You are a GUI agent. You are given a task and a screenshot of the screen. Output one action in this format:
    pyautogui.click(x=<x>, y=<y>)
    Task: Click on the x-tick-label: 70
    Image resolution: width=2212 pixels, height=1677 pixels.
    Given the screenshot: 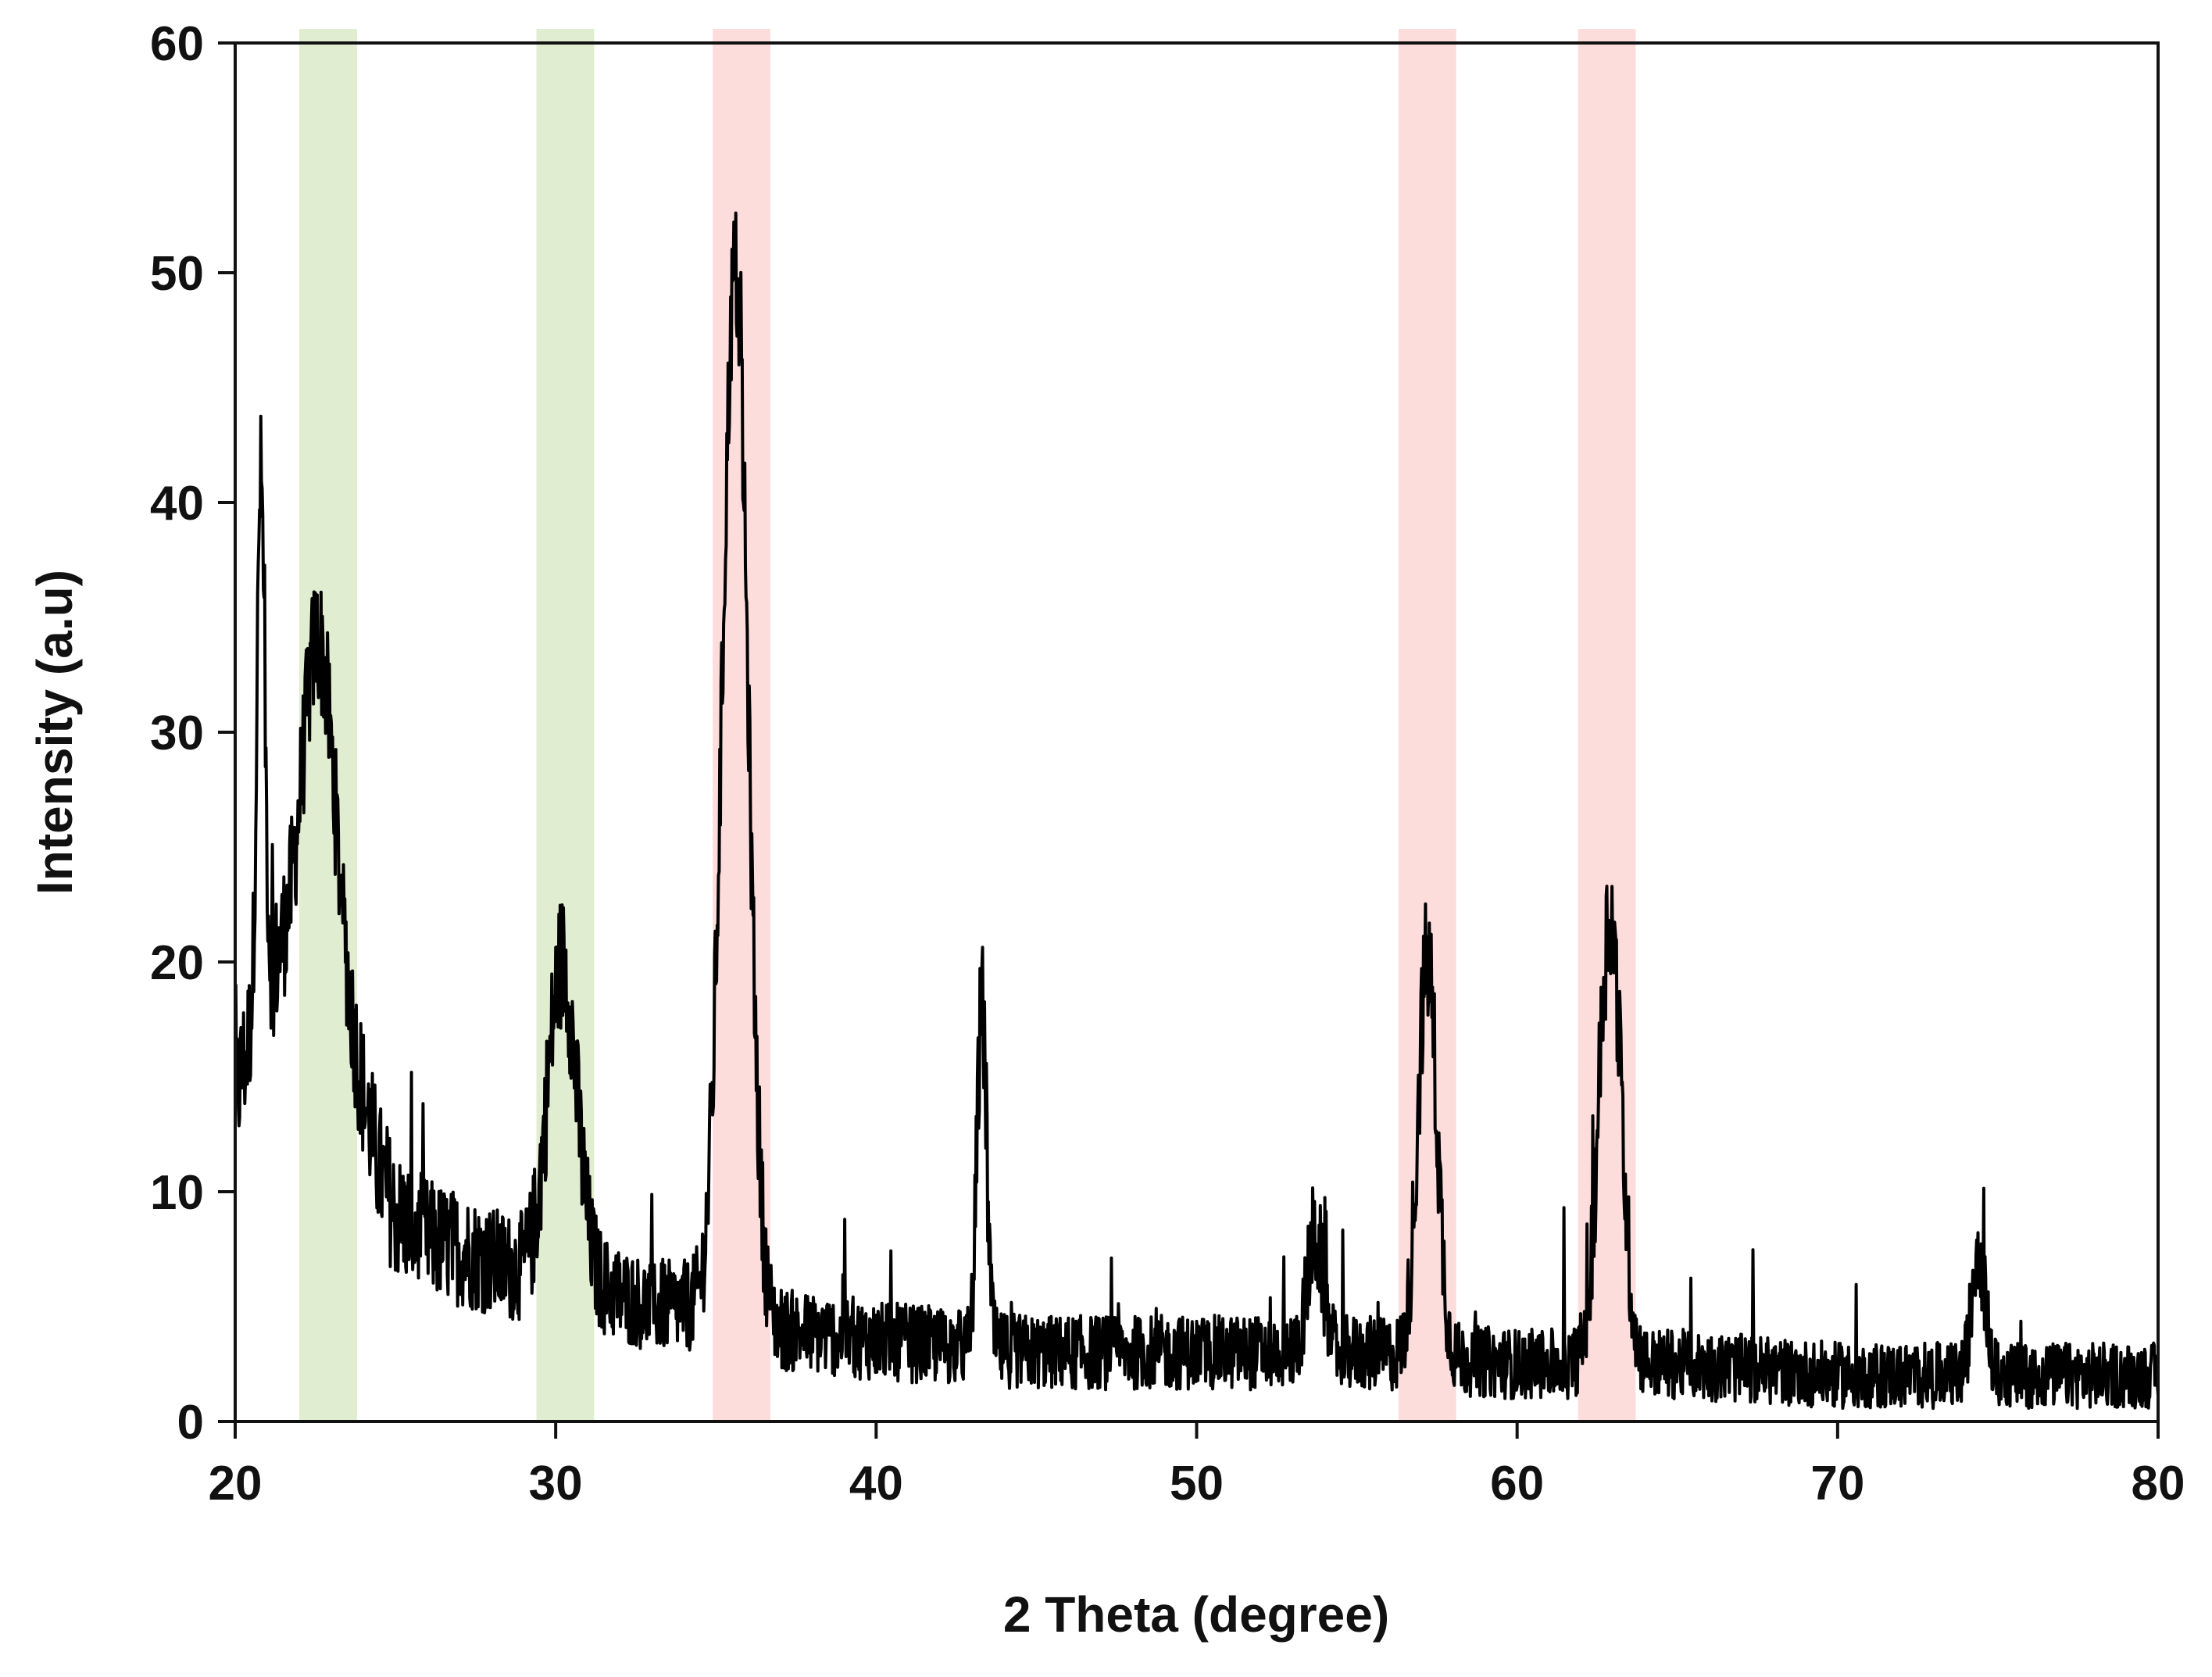 What is the action you would take?
    pyautogui.click(x=1837, y=1484)
    